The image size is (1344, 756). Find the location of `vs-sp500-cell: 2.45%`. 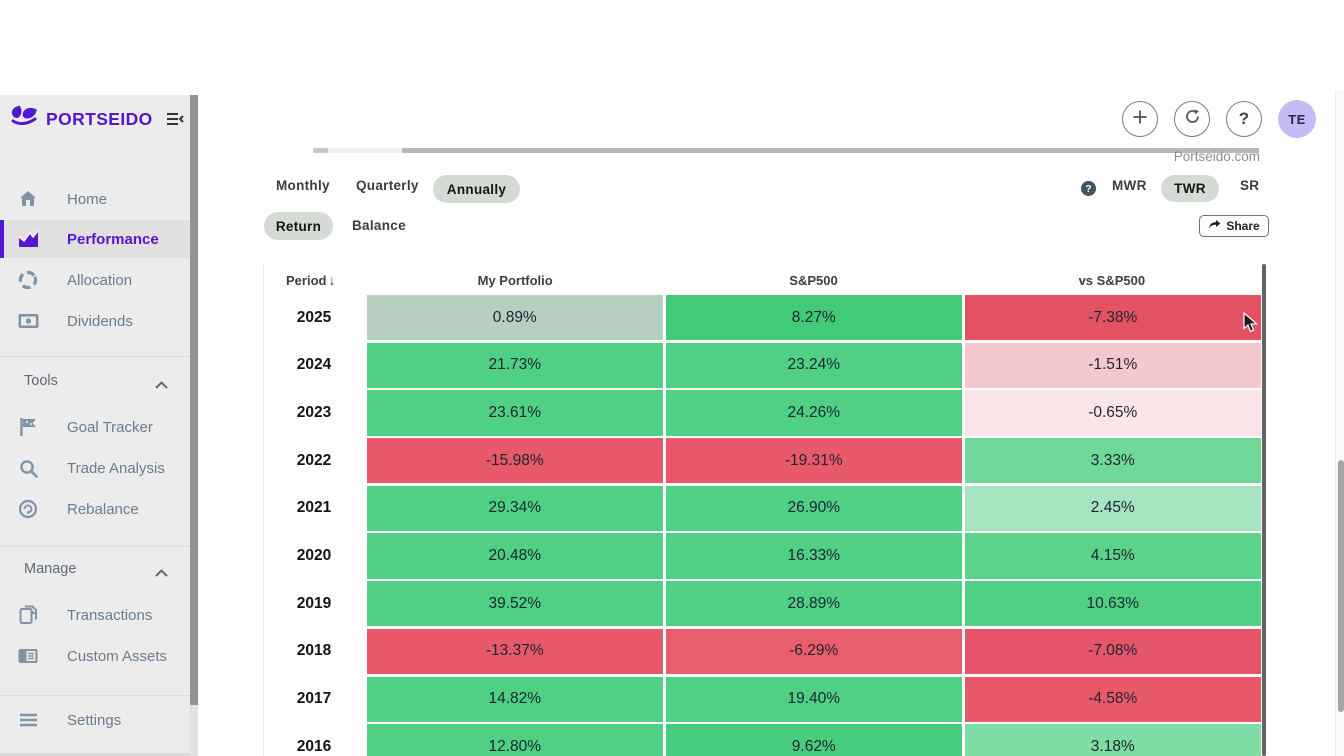

vs-sp500-cell: 2.45% is located at coordinates (1112, 508).